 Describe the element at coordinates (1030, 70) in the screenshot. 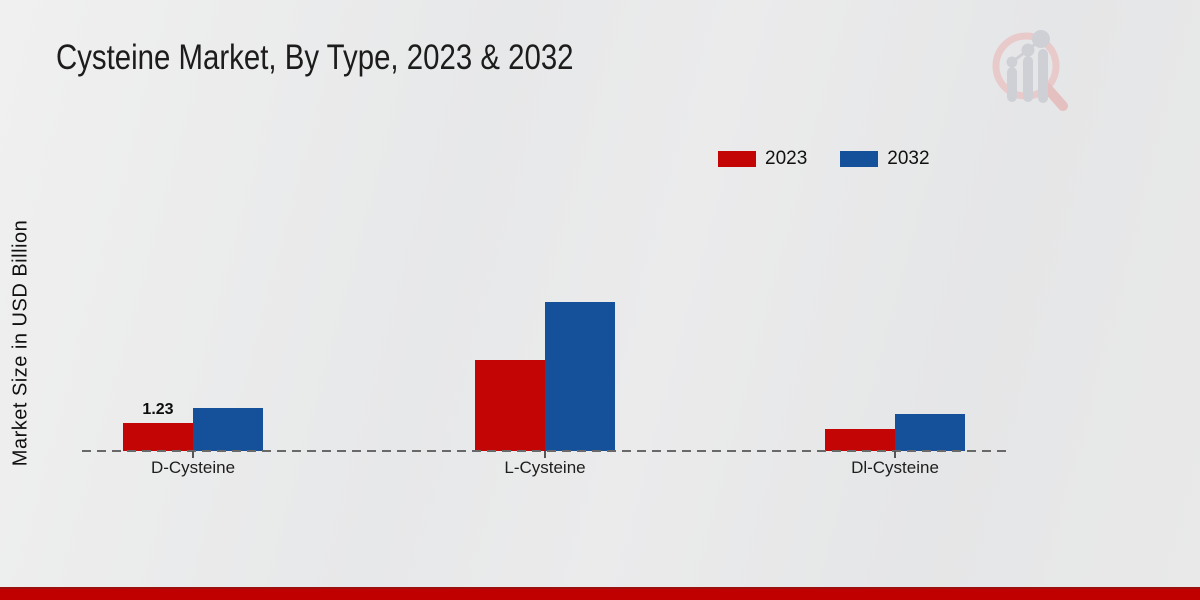

I see `magnifier-bar-chart-logo-icon` at that location.